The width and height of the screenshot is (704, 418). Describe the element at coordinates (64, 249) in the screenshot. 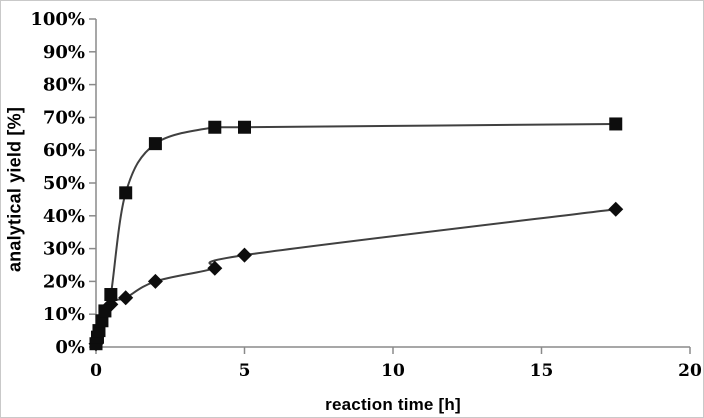

I see `y-tick-label: 30%` at that location.